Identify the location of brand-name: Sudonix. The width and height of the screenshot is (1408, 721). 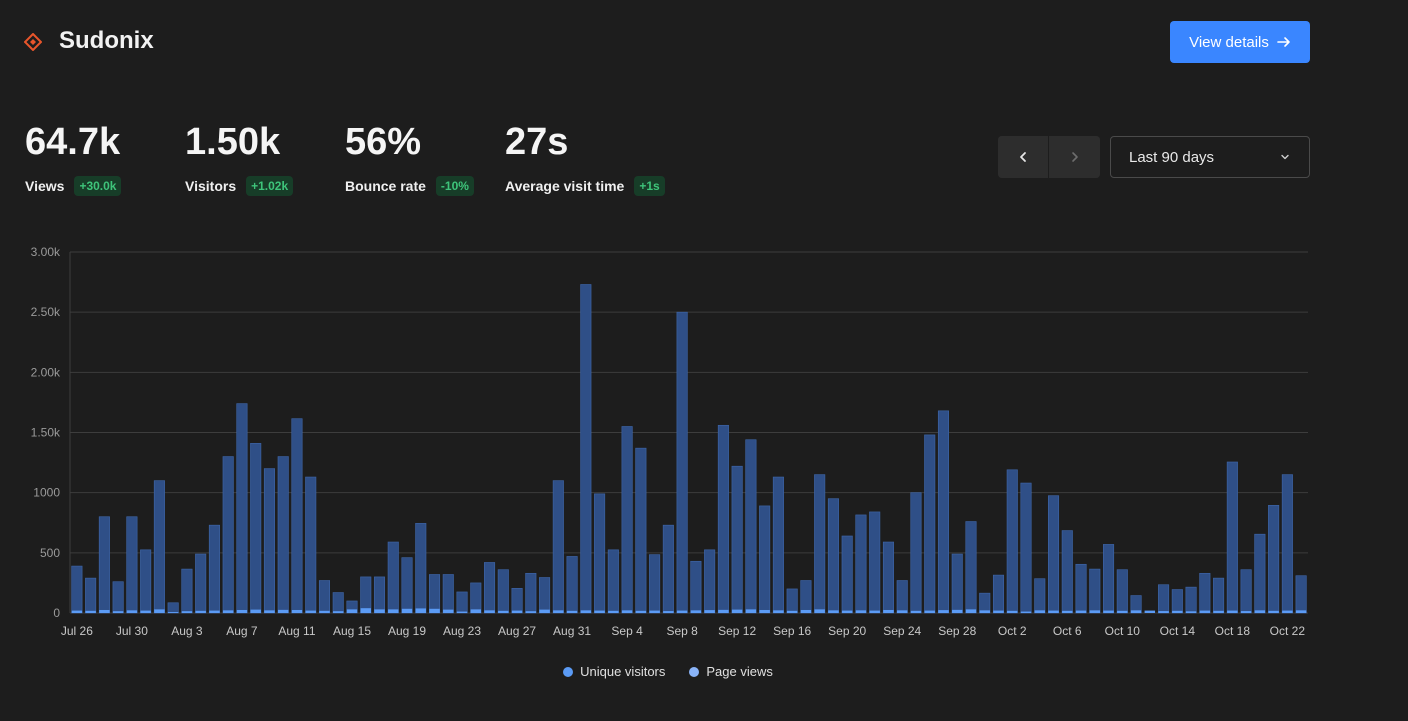
(106, 40).